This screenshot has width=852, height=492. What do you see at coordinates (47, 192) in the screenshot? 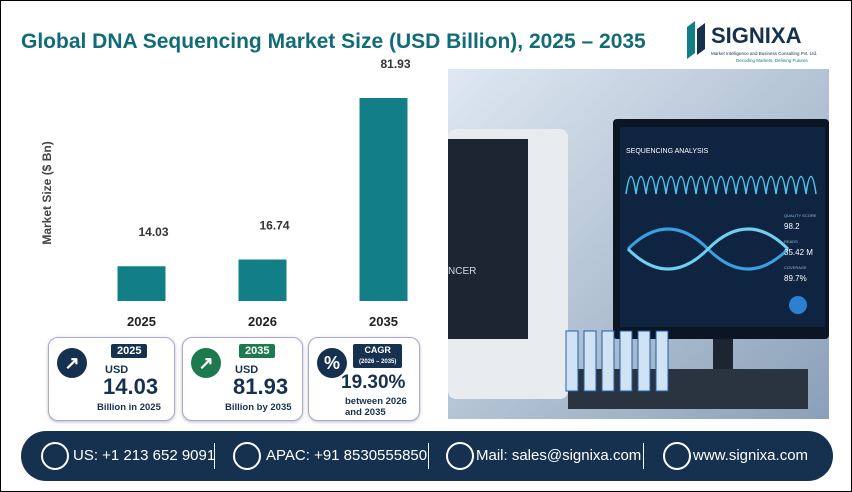
I see `y-axis-label: Market Size ($ Bn)` at bounding box center [47, 192].